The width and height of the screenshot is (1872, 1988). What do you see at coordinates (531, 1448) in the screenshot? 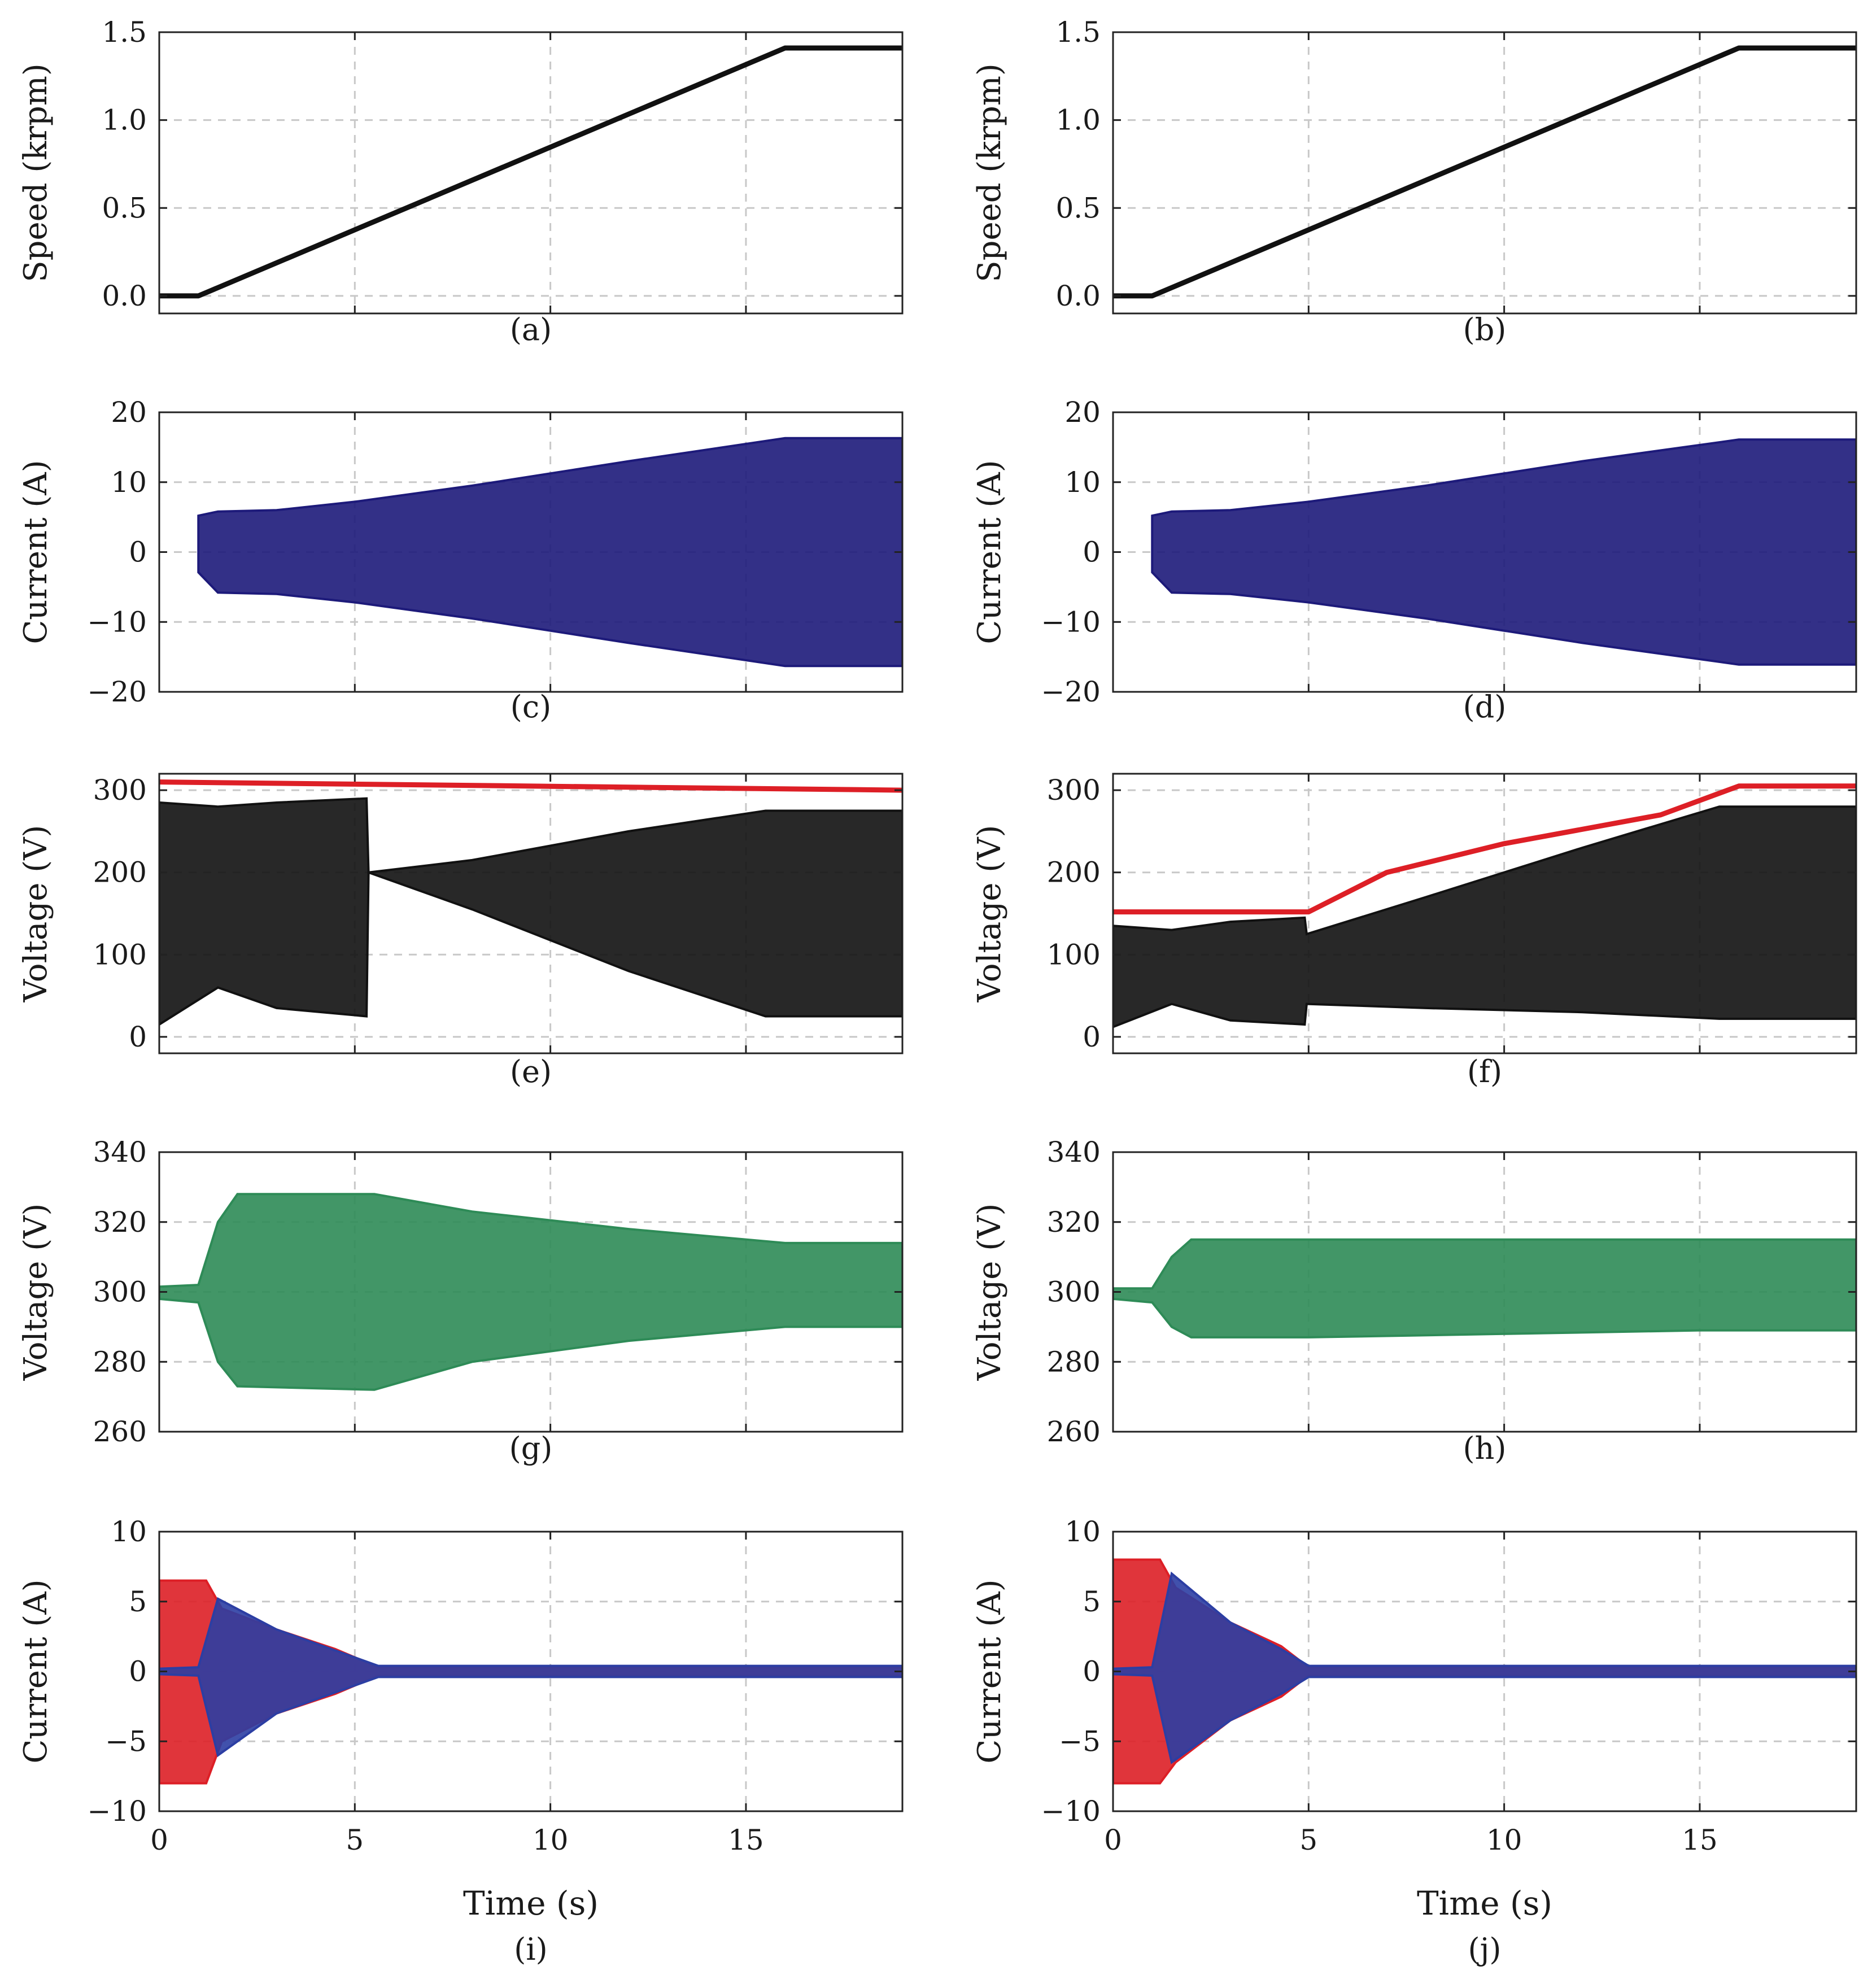
I see `panel-caption: (g)` at bounding box center [531, 1448].